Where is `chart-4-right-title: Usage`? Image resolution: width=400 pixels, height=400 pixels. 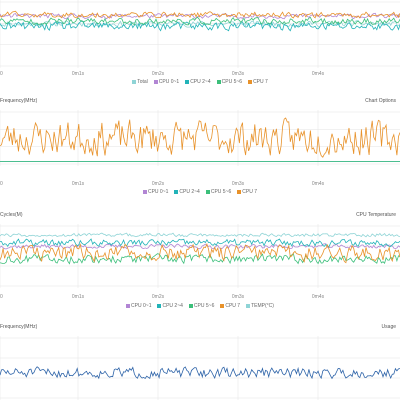 chart-4-right-title: Usage is located at coordinates (388, 327).